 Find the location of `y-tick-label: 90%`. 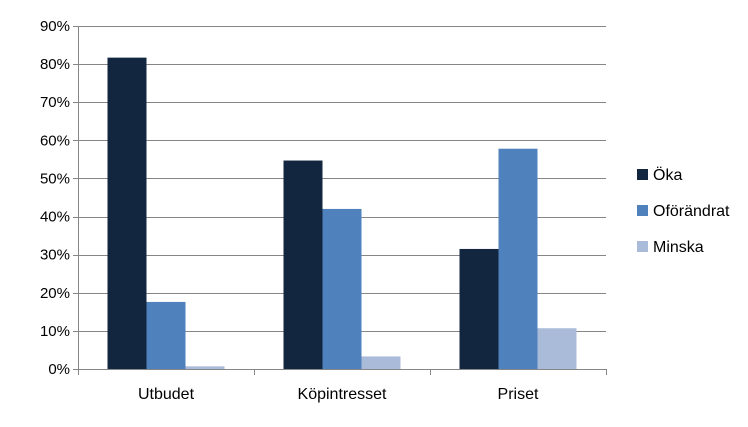

y-tick-label: 90% is located at coordinates (55, 26).